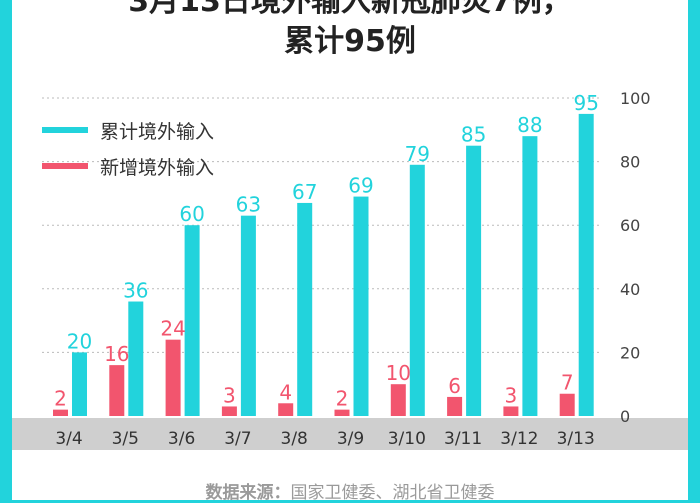 The height and width of the screenshot is (503, 700). I want to click on legend-swatch-new, so click(65, 166).